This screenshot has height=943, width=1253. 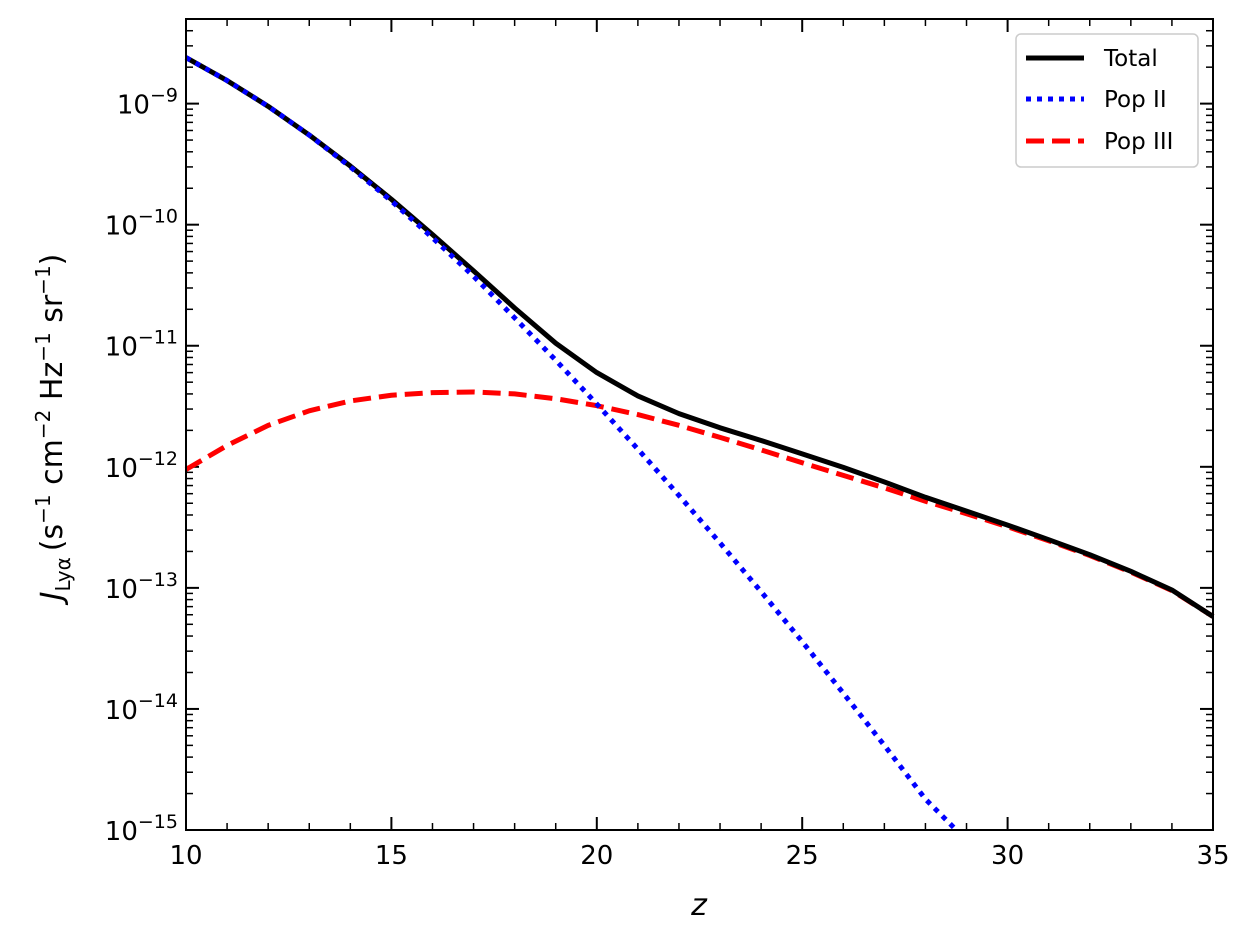 What do you see at coordinates (52, 313) in the screenshot?
I see `y-axis-unit-sr: sr` at bounding box center [52, 313].